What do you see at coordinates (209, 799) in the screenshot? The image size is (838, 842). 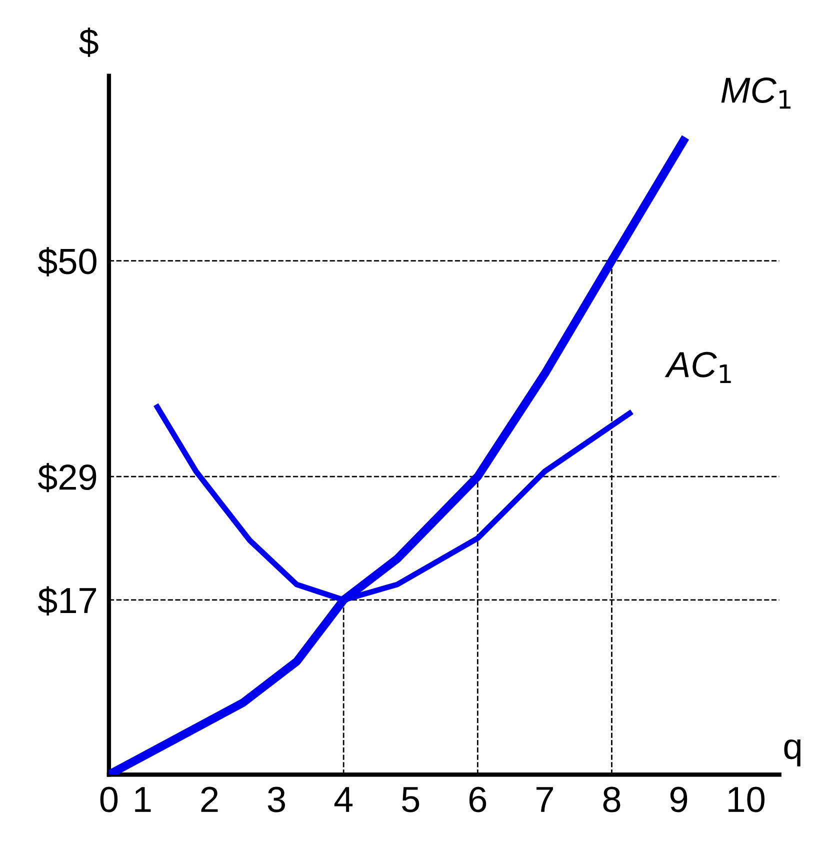 I see `x-tick-label: 2` at bounding box center [209, 799].